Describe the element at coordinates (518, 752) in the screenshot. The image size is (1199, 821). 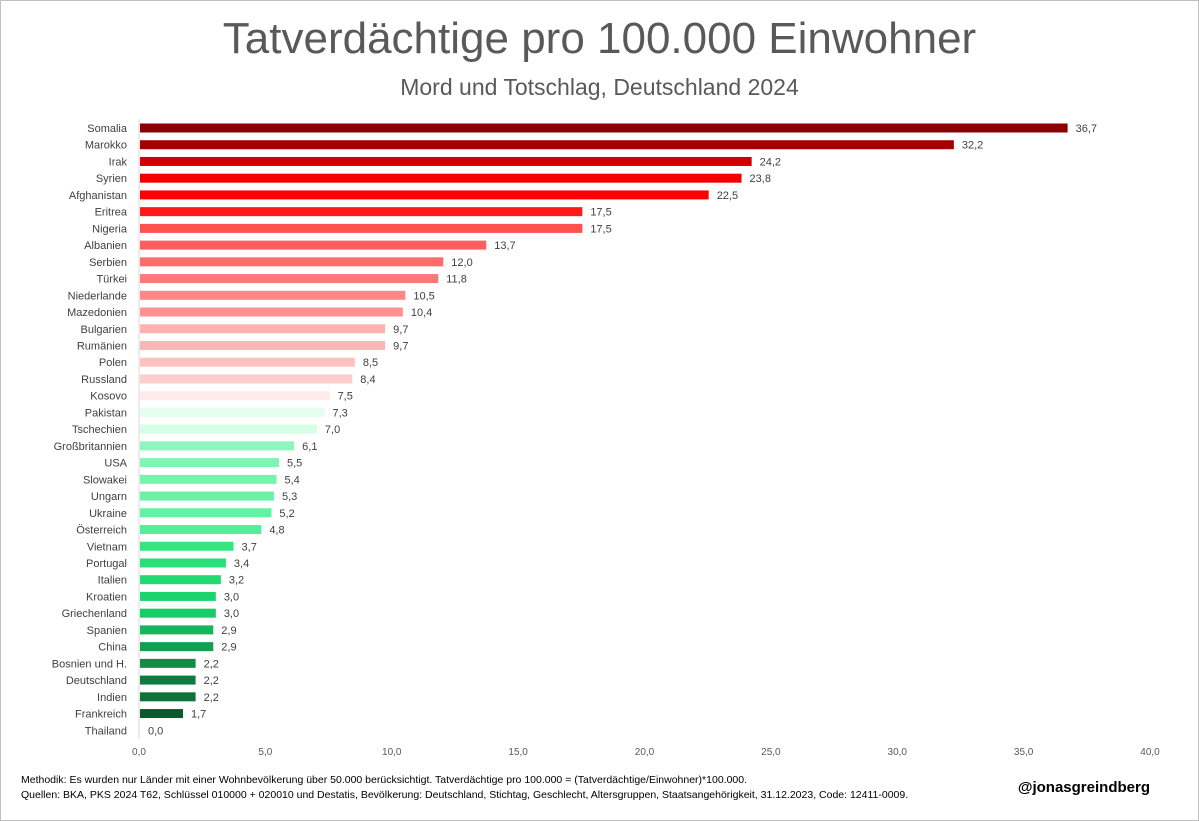
I see `x-tick-label: 15,0` at that location.